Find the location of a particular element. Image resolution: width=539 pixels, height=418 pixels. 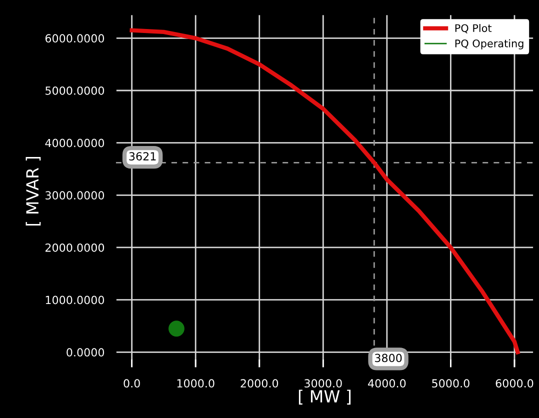

x-tick-label: 4000.0 is located at coordinates (387, 383).